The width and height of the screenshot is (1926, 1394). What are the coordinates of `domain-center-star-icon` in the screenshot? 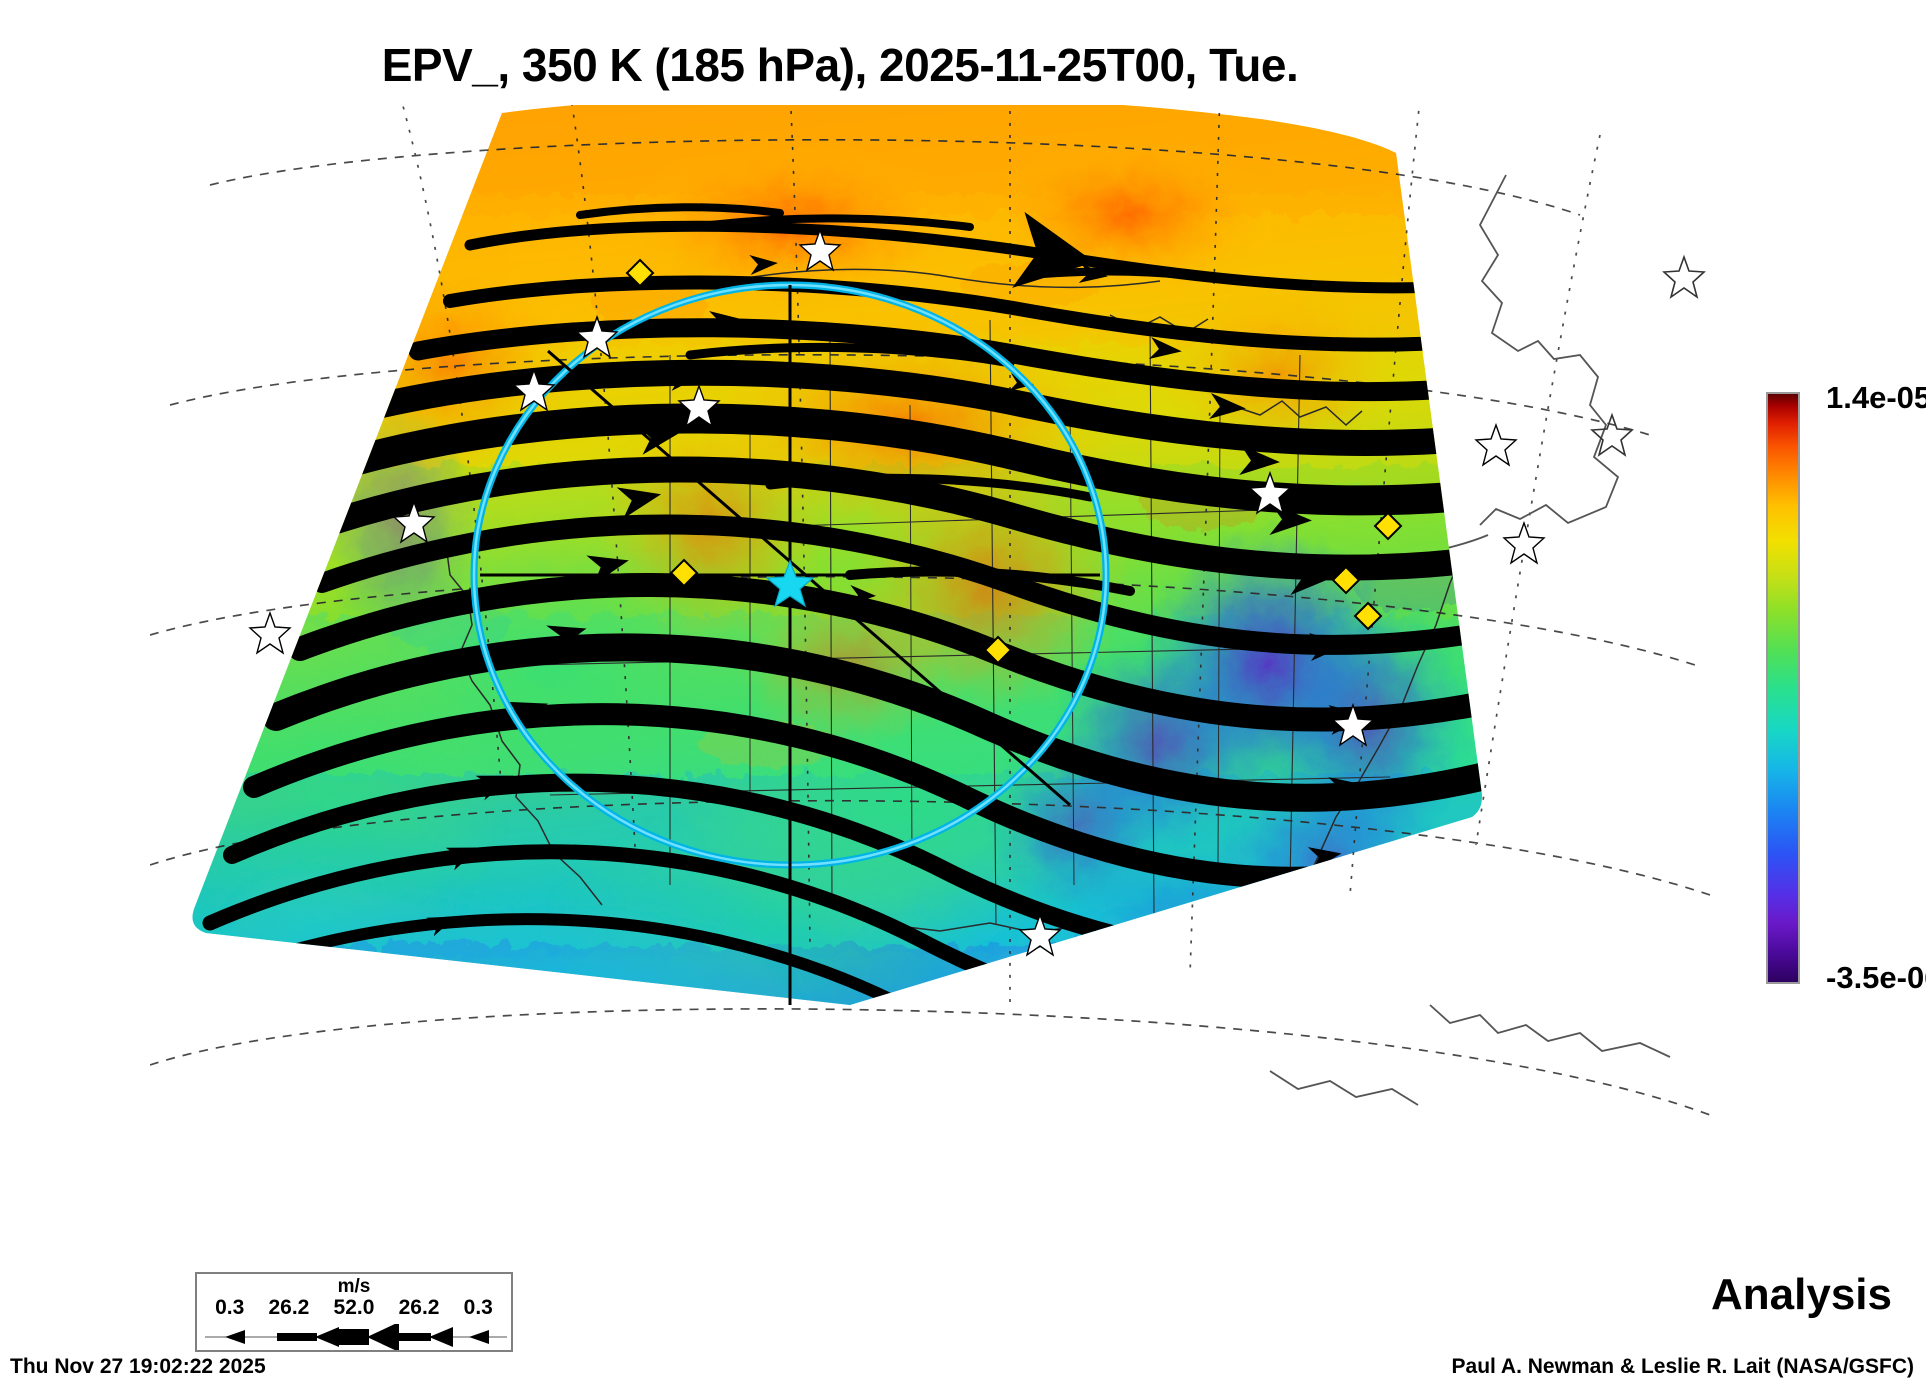 It's located at (790, 583).